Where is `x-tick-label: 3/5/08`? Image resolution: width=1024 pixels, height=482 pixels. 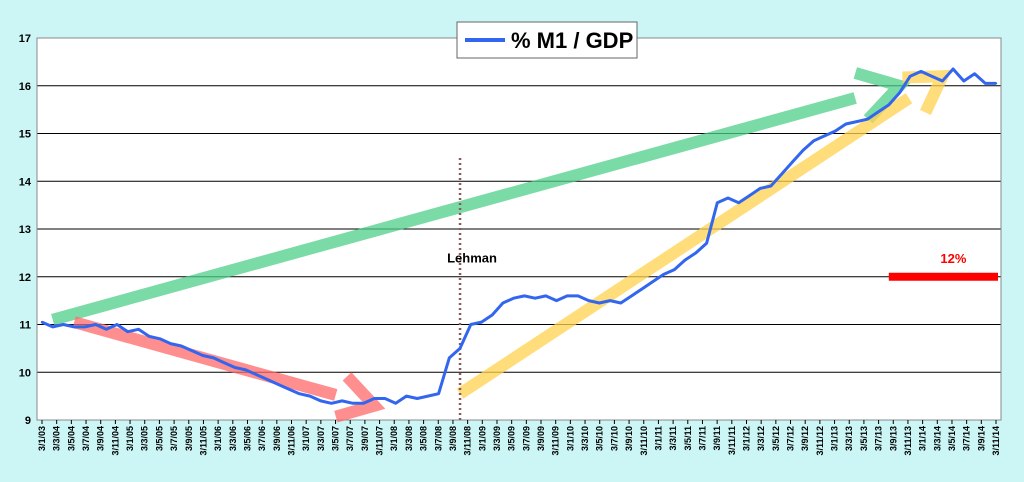
x-tick-label: 3/5/08 is located at coordinates (424, 438).